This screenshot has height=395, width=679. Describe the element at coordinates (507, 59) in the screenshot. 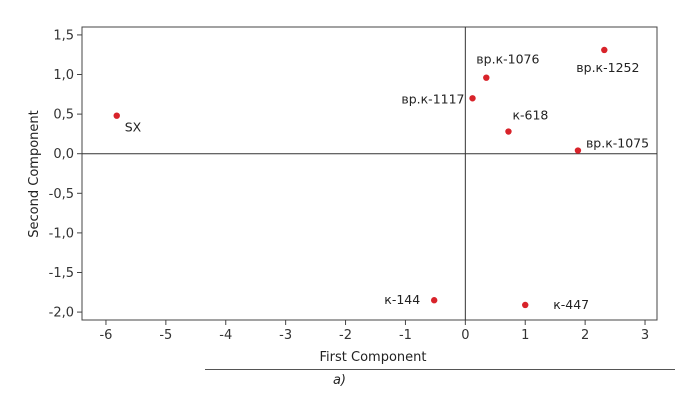

I see `point-label: вр.к-1076` at that location.